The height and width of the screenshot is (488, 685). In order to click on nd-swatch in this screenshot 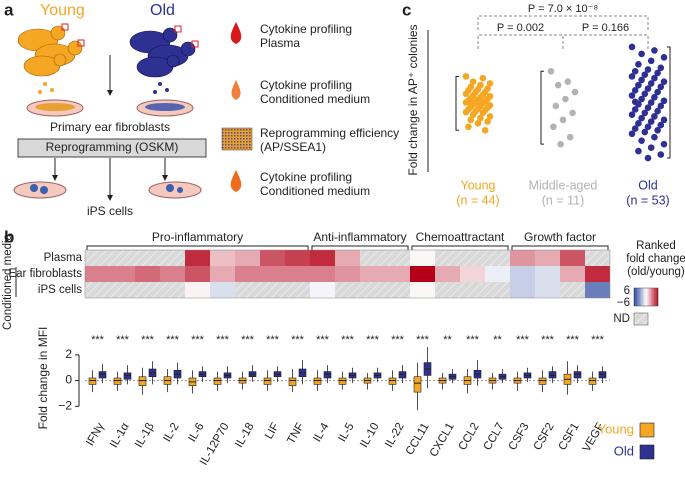, I will do `click(641, 319)`.